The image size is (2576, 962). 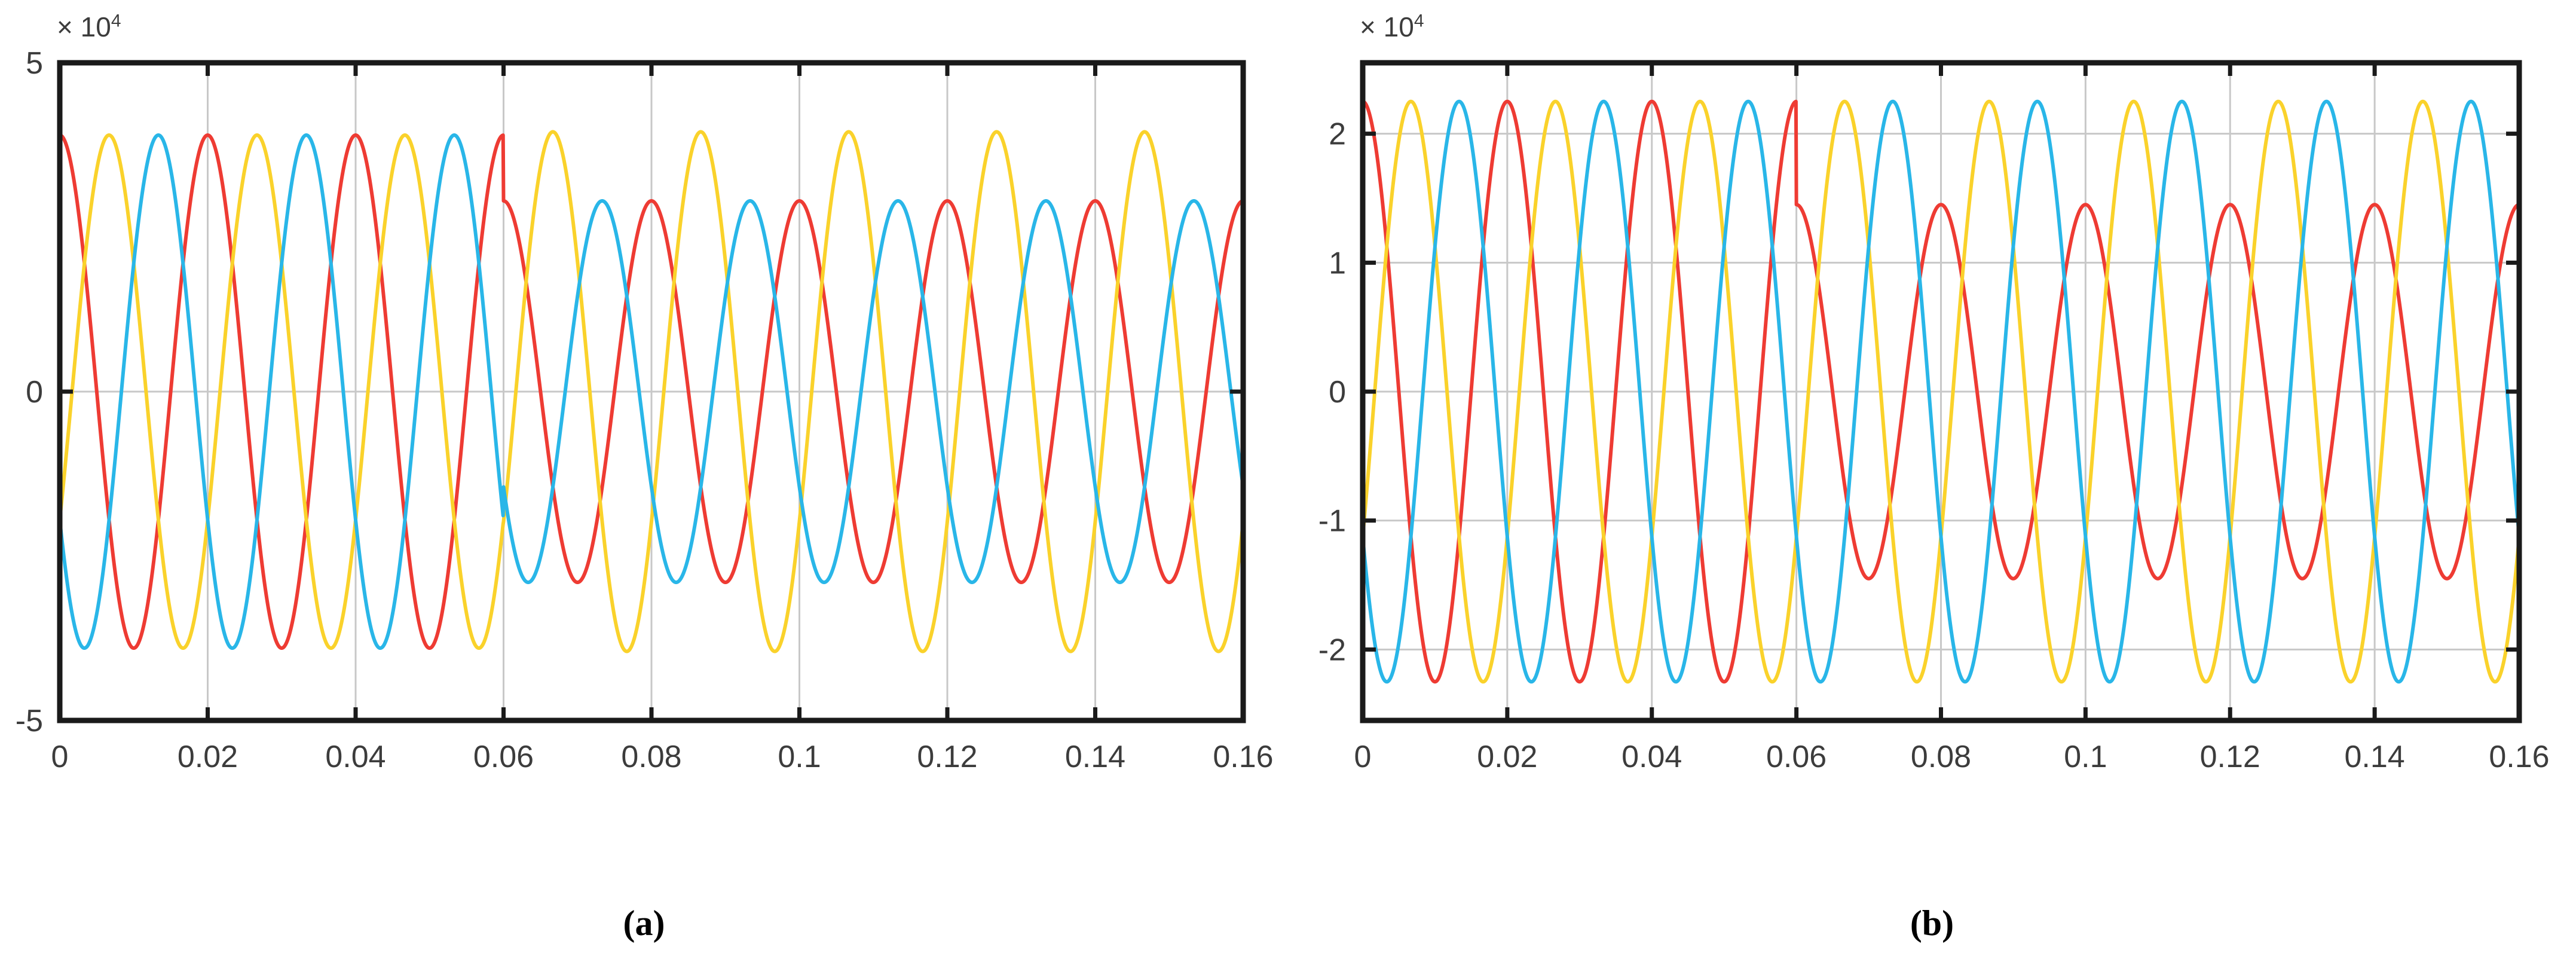 I want to click on exponent-mantissa-a: × 10, so click(x=84, y=26).